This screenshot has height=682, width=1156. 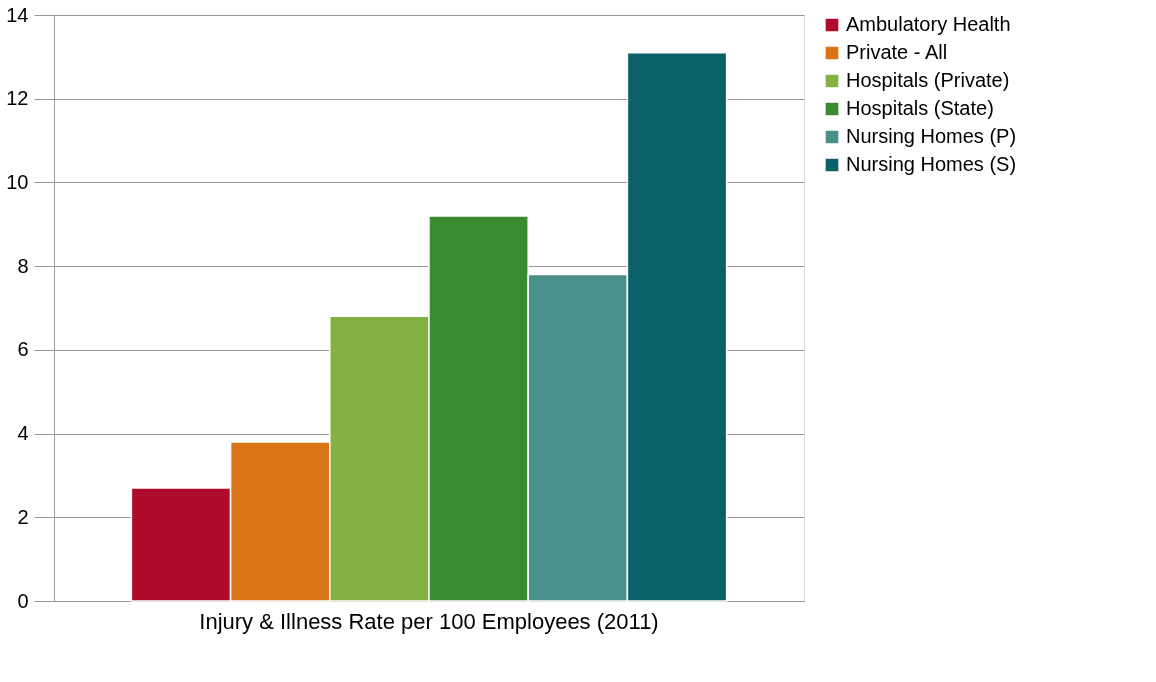 What do you see at coordinates (931, 136) in the screenshot?
I see `legend-label: Nursing Homes (P)` at bounding box center [931, 136].